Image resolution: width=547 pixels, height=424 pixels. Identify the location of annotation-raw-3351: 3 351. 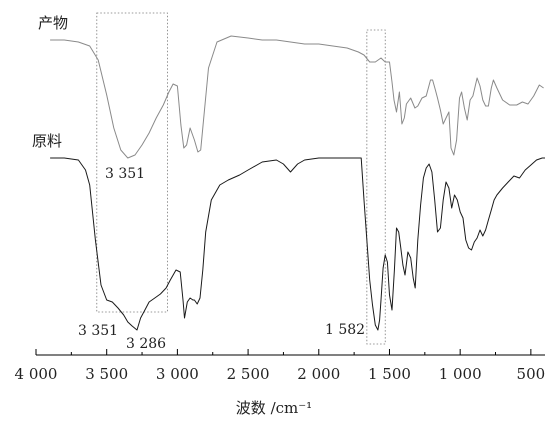
(98, 331).